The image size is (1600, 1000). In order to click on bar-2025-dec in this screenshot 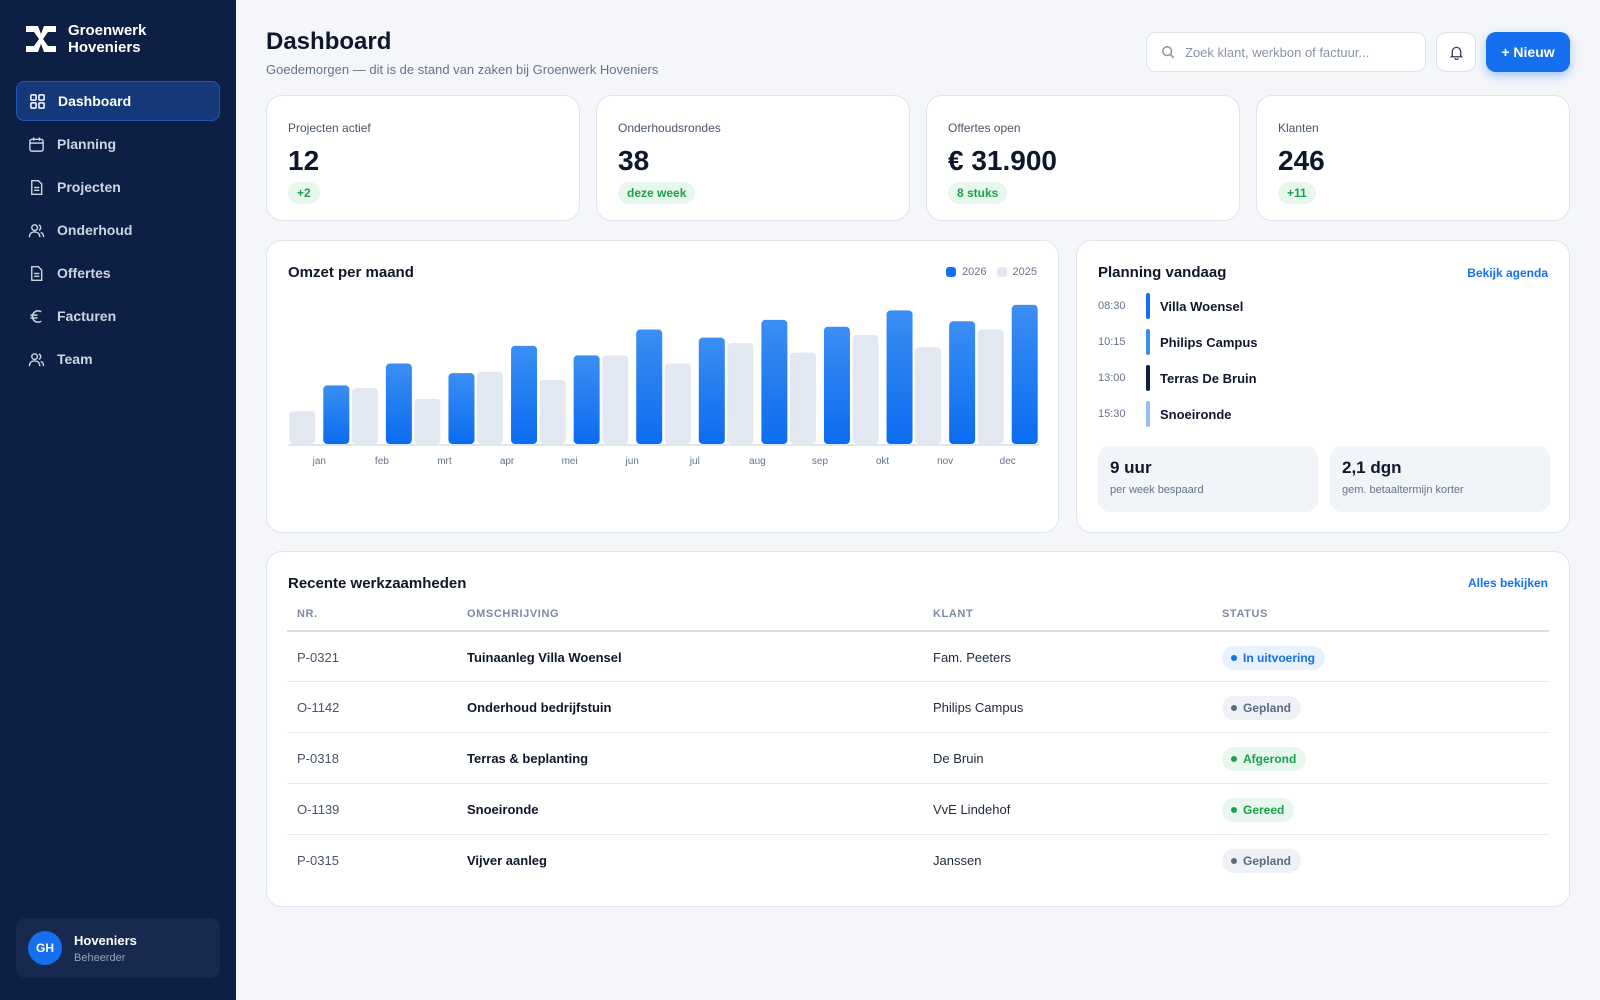, I will do `click(990, 386)`.